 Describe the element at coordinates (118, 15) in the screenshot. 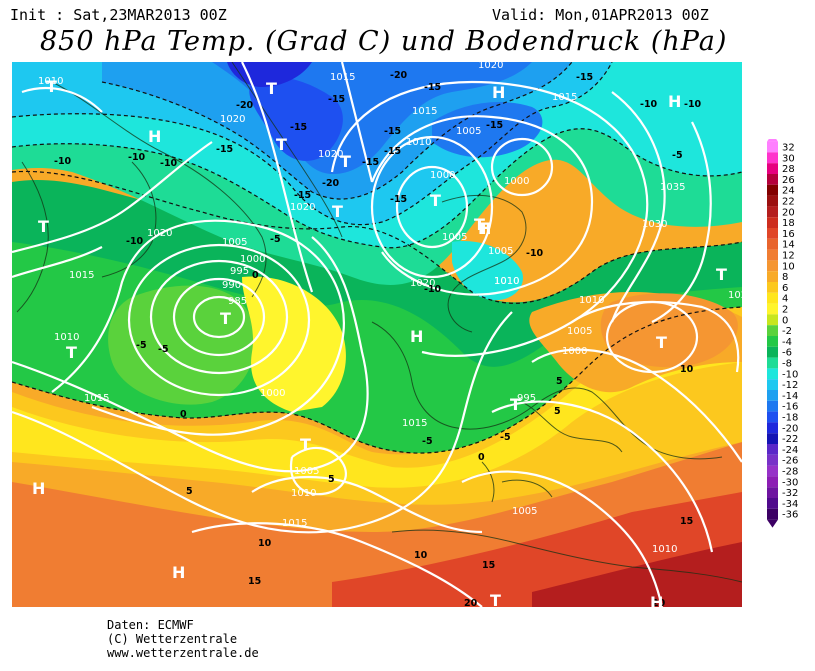

I see `init-time-label: Init : Sat,23MAR2013 00Z` at that location.